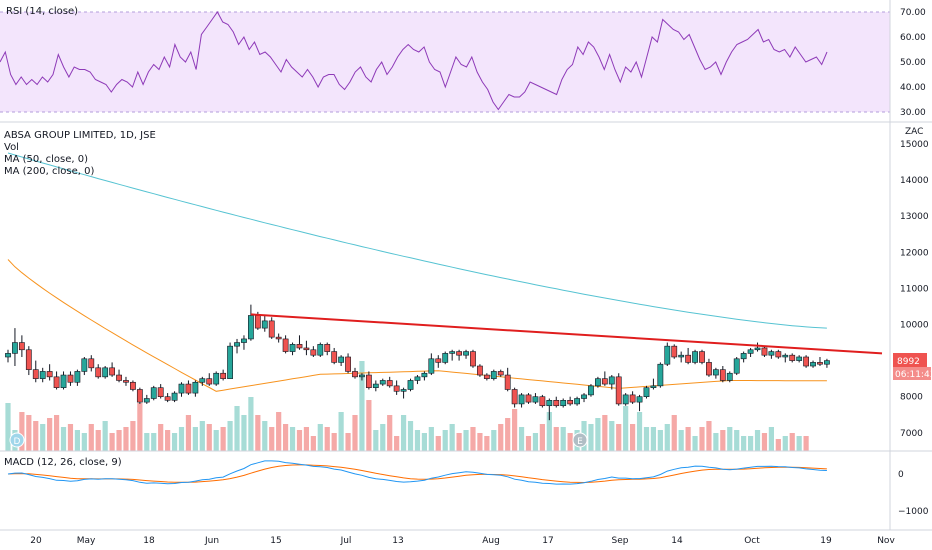 The height and width of the screenshot is (550, 932). What do you see at coordinates (407, 406) in the screenshot?
I see `volume-bars` at bounding box center [407, 406].